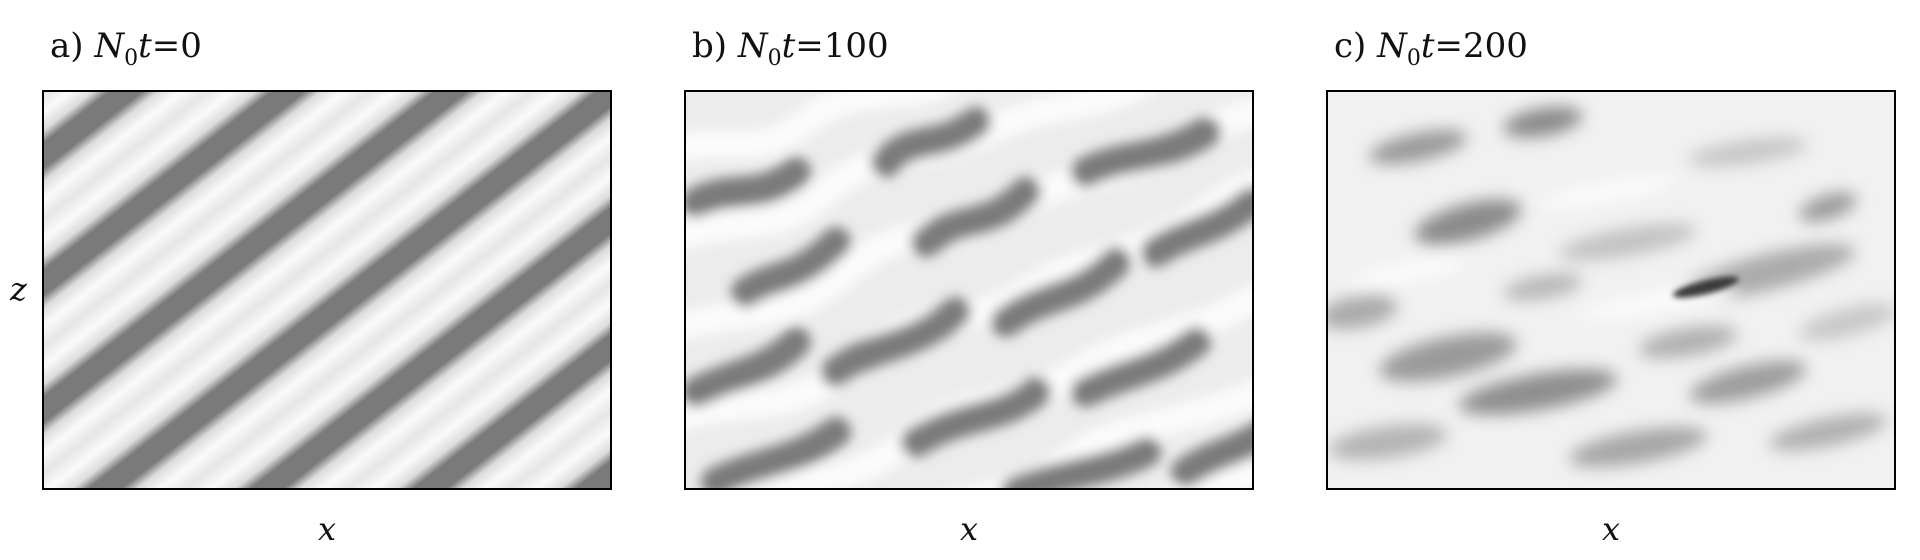 The width and height of the screenshot is (1920, 560). Describe the element at coordinates (126, 48) in the screenshot. I see `panel-a-title: a) N0t=0` at that location.